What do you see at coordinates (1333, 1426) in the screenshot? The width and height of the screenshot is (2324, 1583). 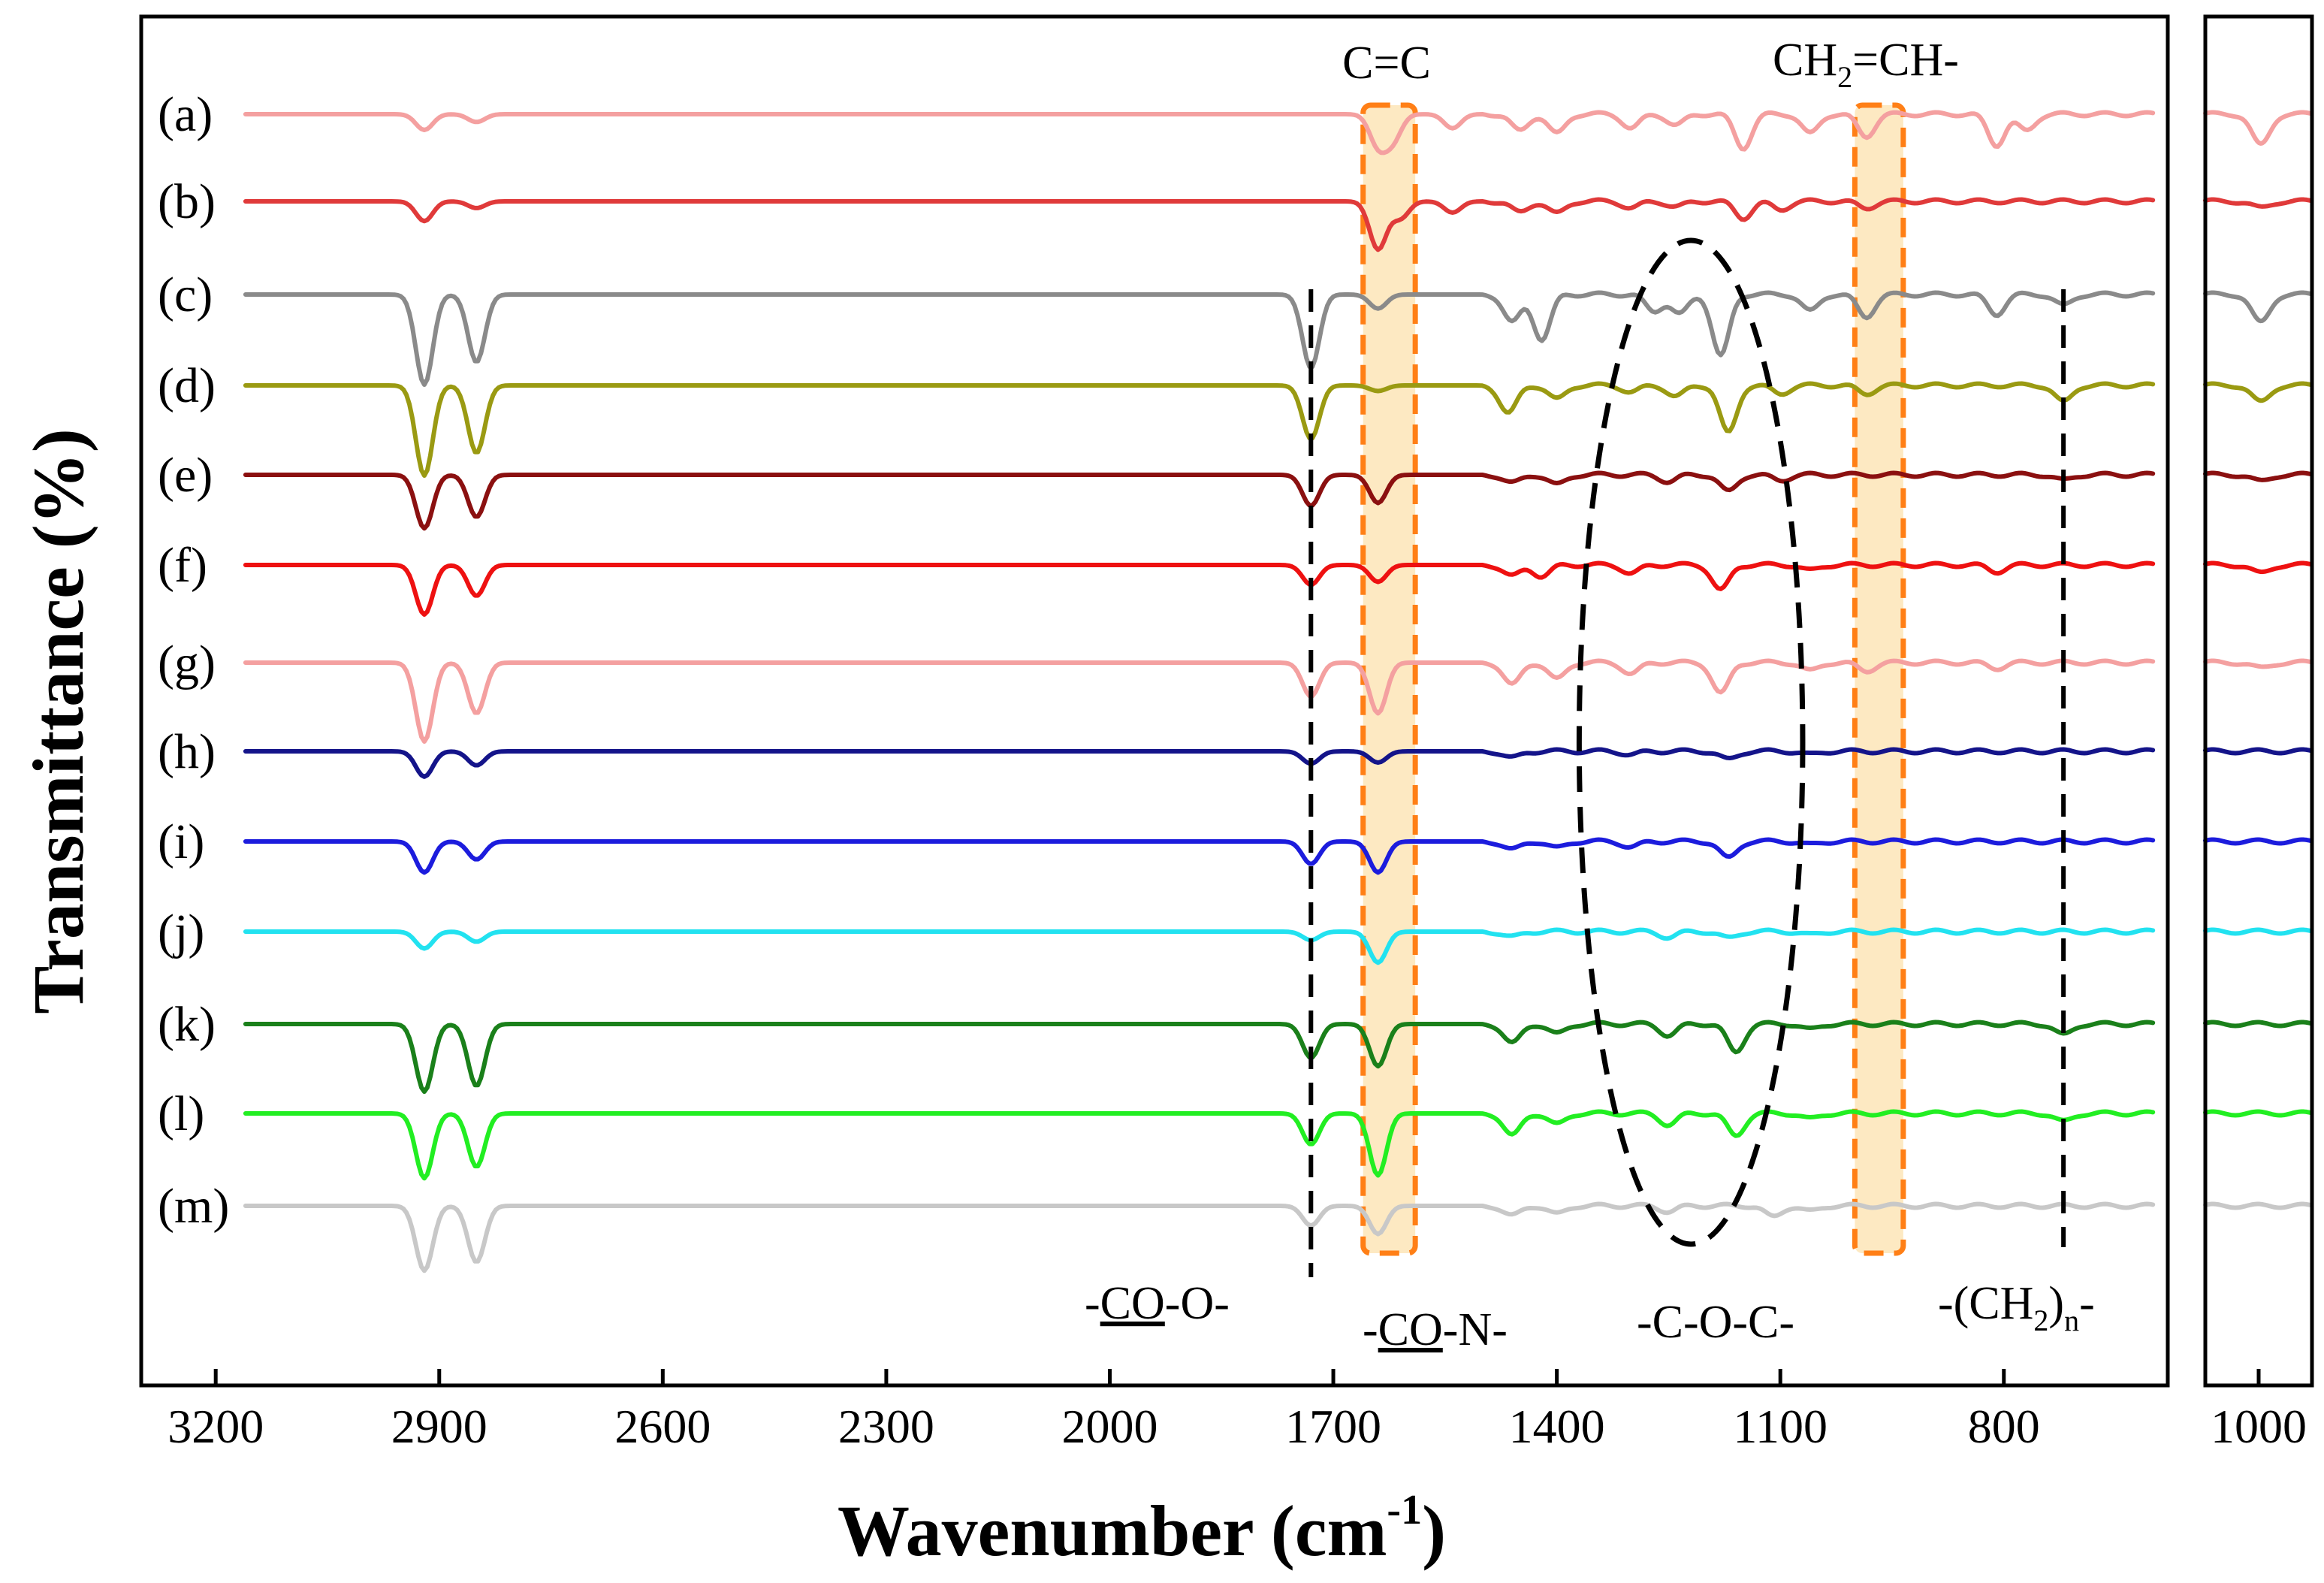 I see `x-tick-label: 1700` at bounding box center [1333, 1426].